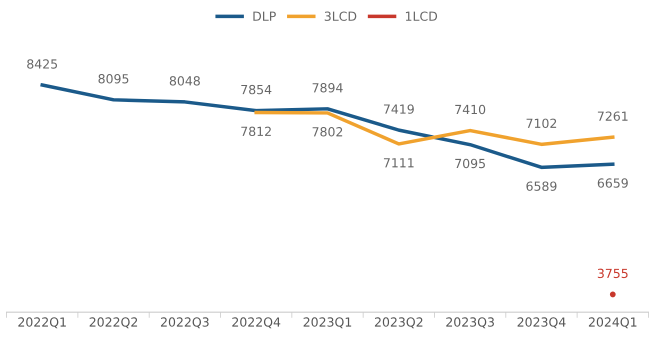  What do you see at coordinates (185, 81) in the screenshot?
I see `data-label: 8048` at bounding box center [185, 81].